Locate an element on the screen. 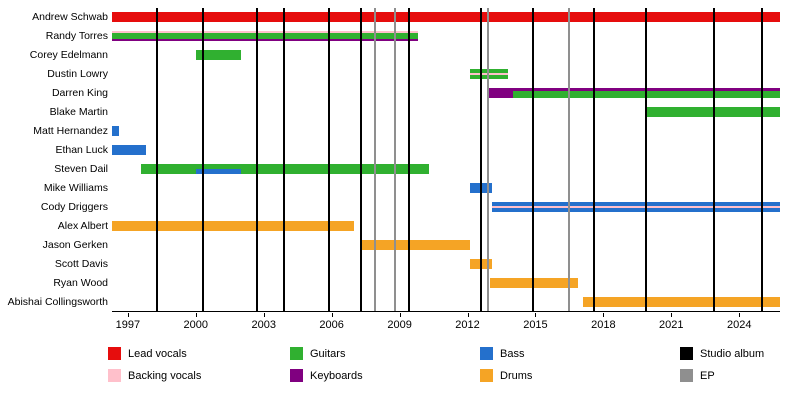  x-tick-label: 1997 is located at coordinates (128, 325).